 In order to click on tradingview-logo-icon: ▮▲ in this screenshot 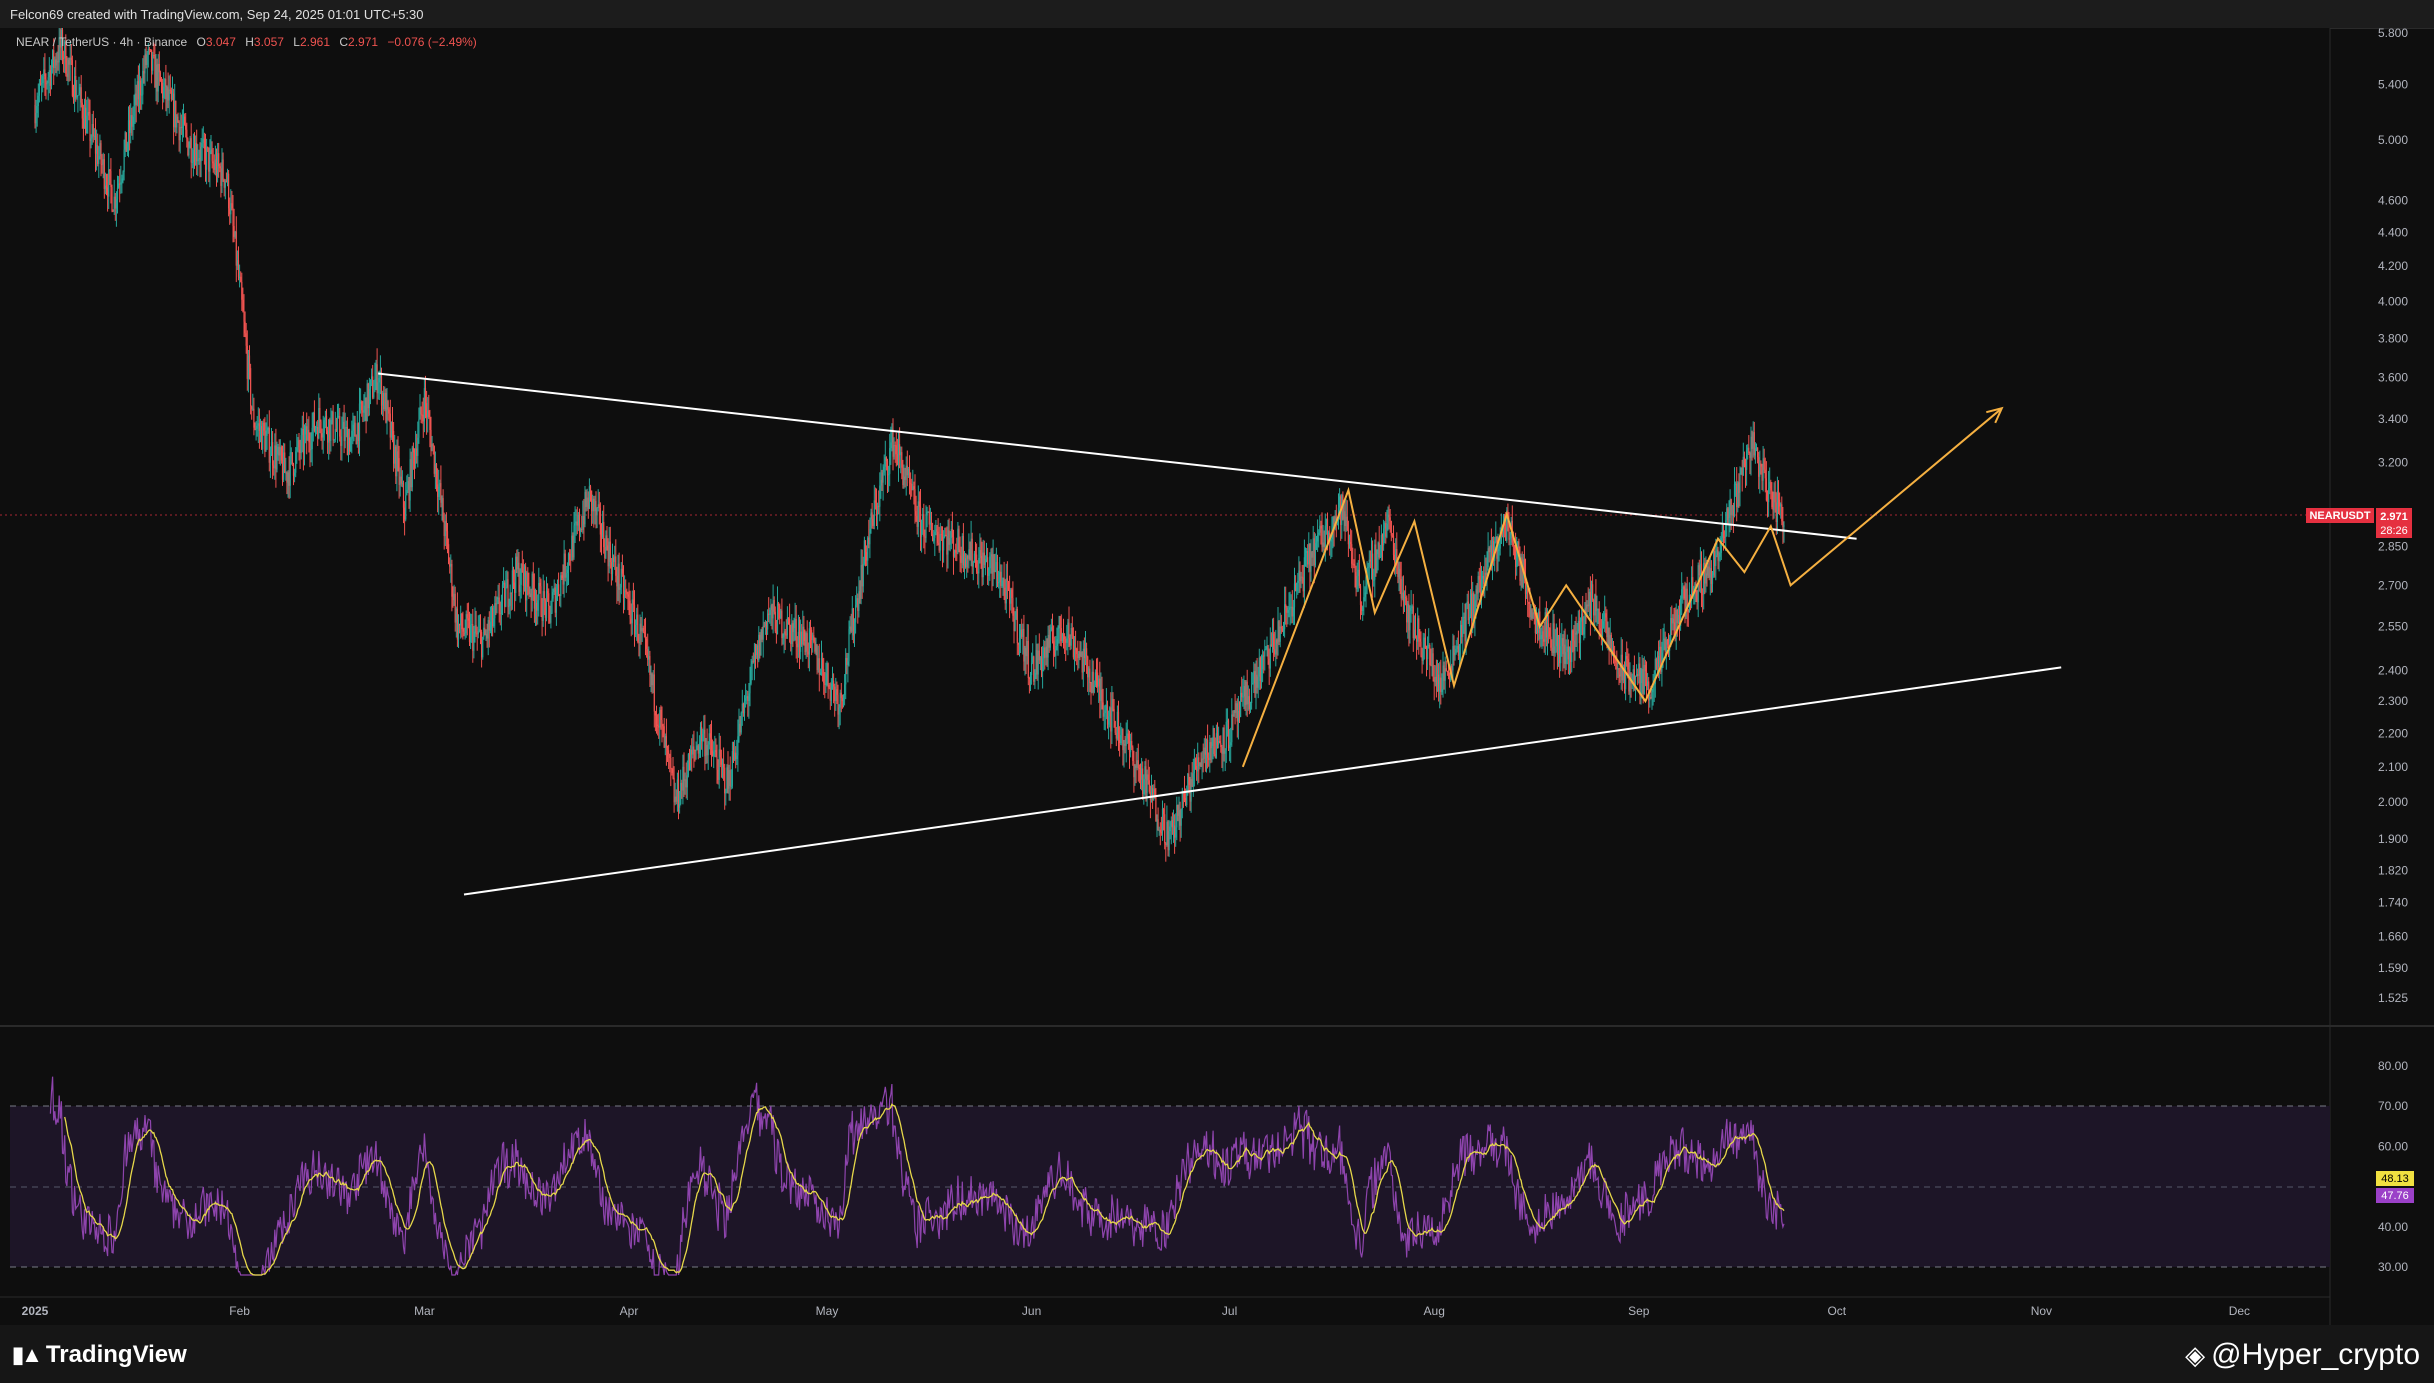, I will do `click(27, 1354)`.